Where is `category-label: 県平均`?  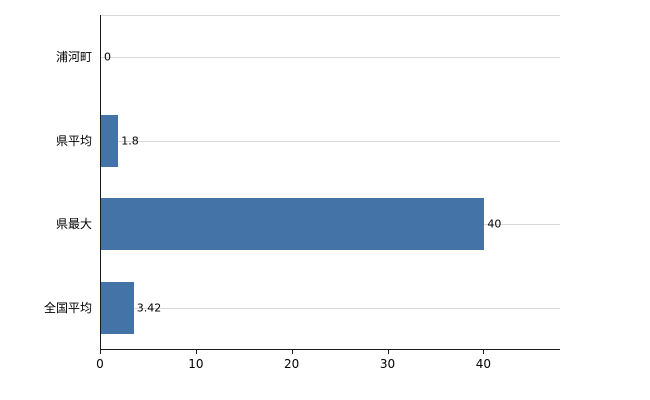 category-label: 県平均 is located at coordinates (73, 140).